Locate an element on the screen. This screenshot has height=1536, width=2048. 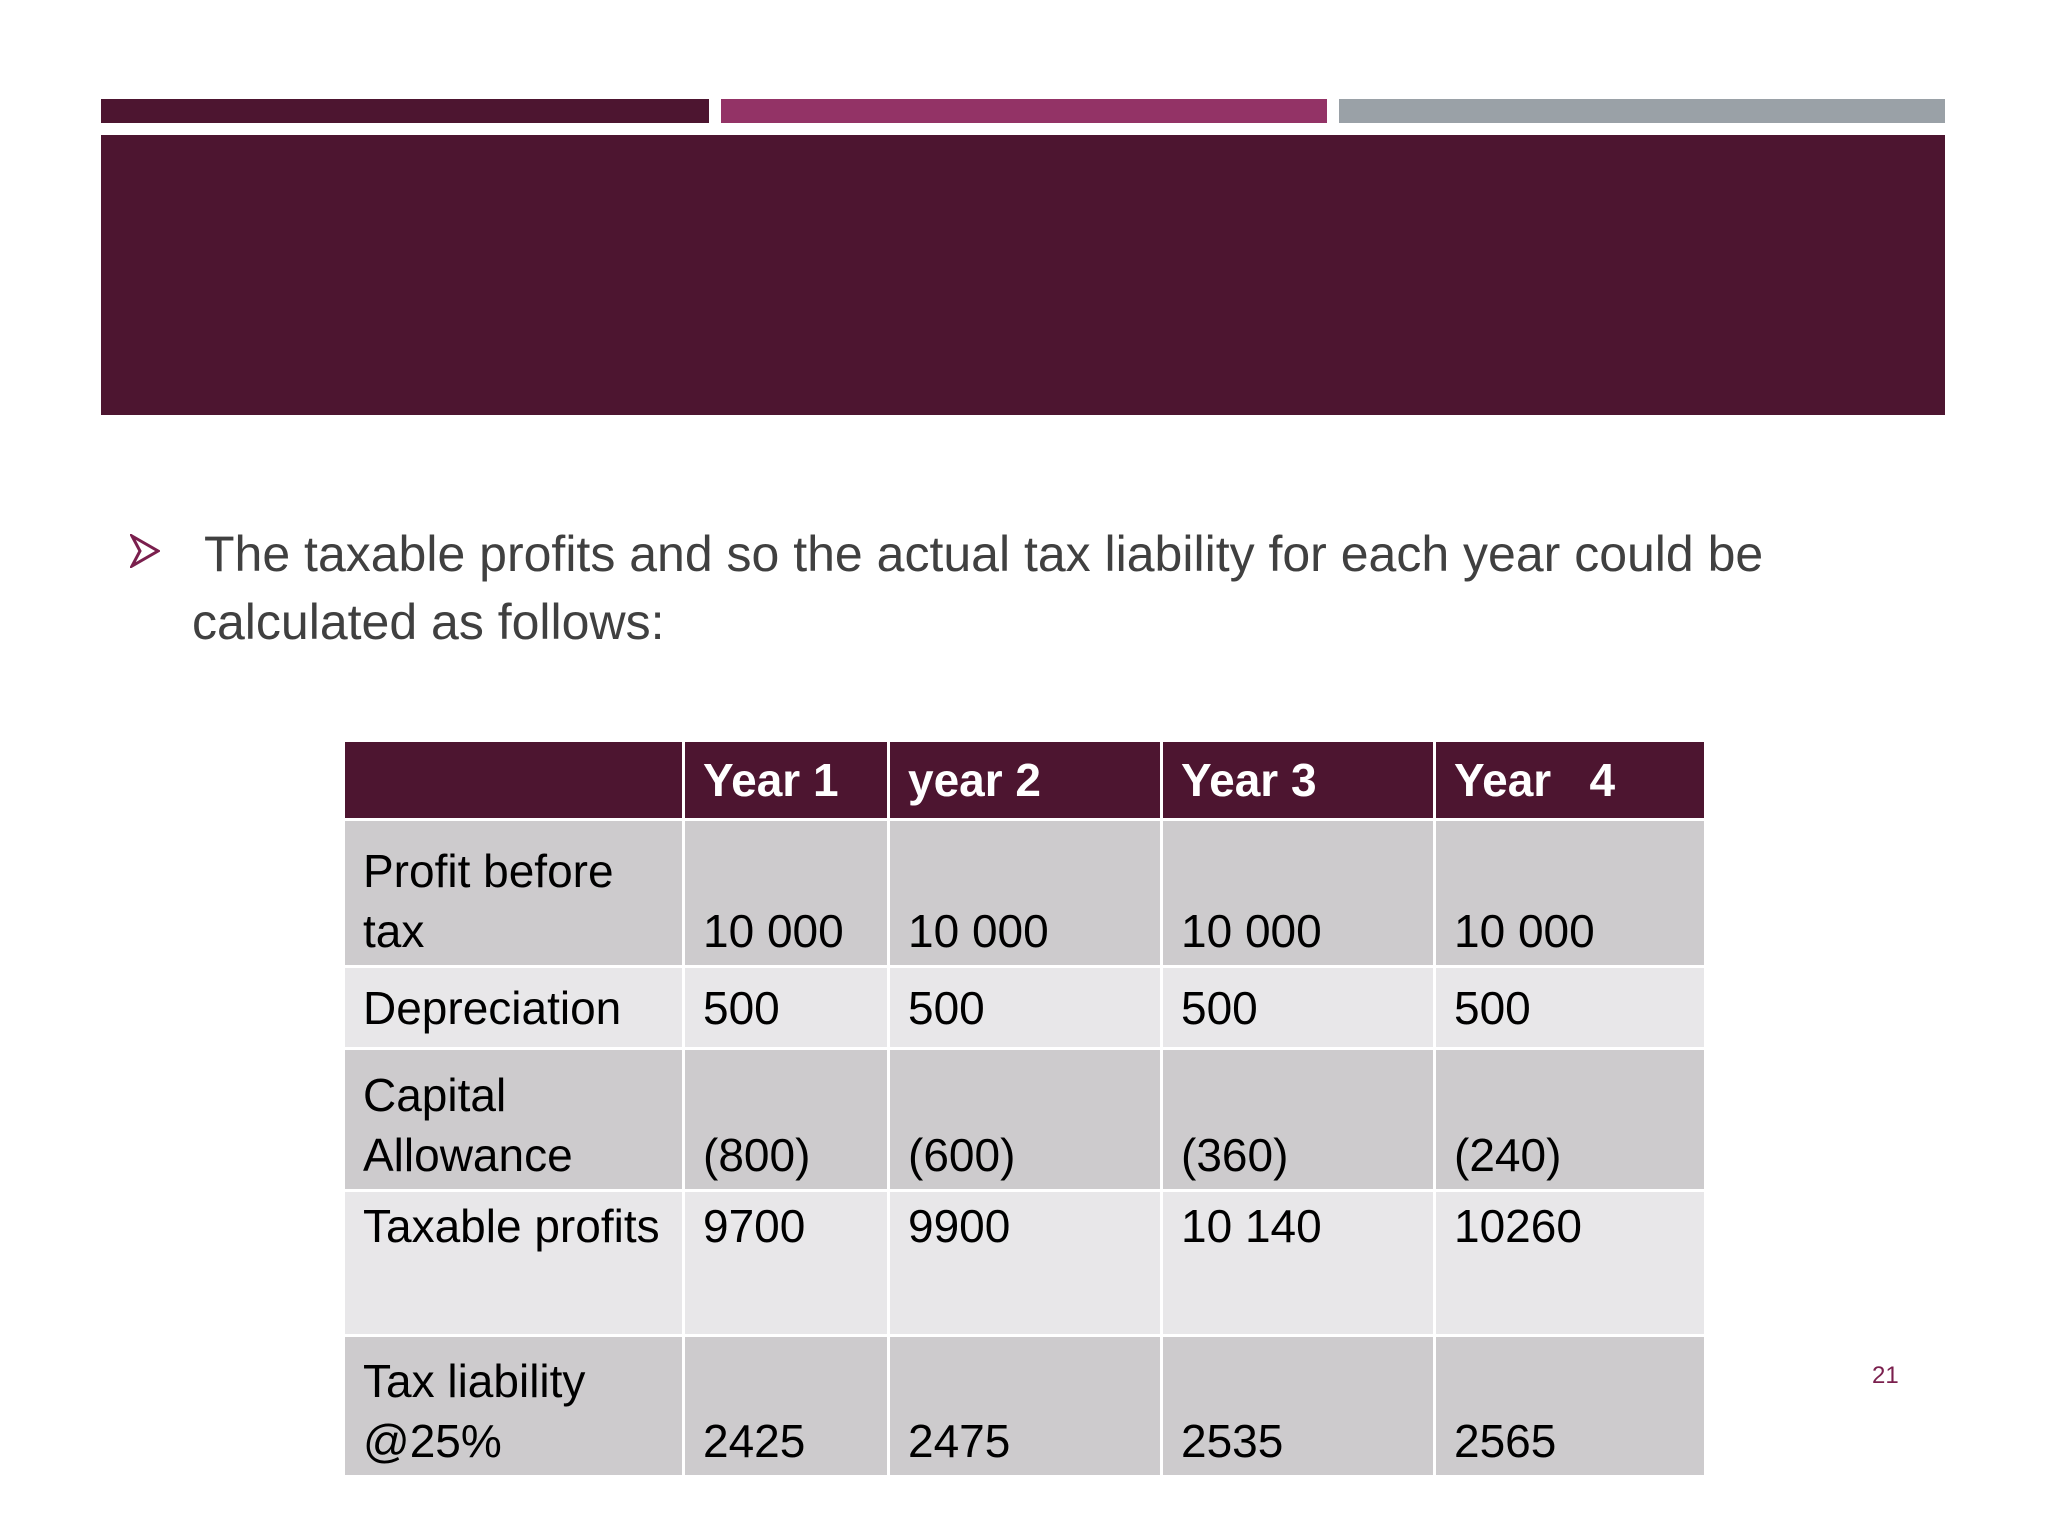
table-row: Tax liability @25% 2425 2475 2535 2565 is located at coordinates (1024, 1406).